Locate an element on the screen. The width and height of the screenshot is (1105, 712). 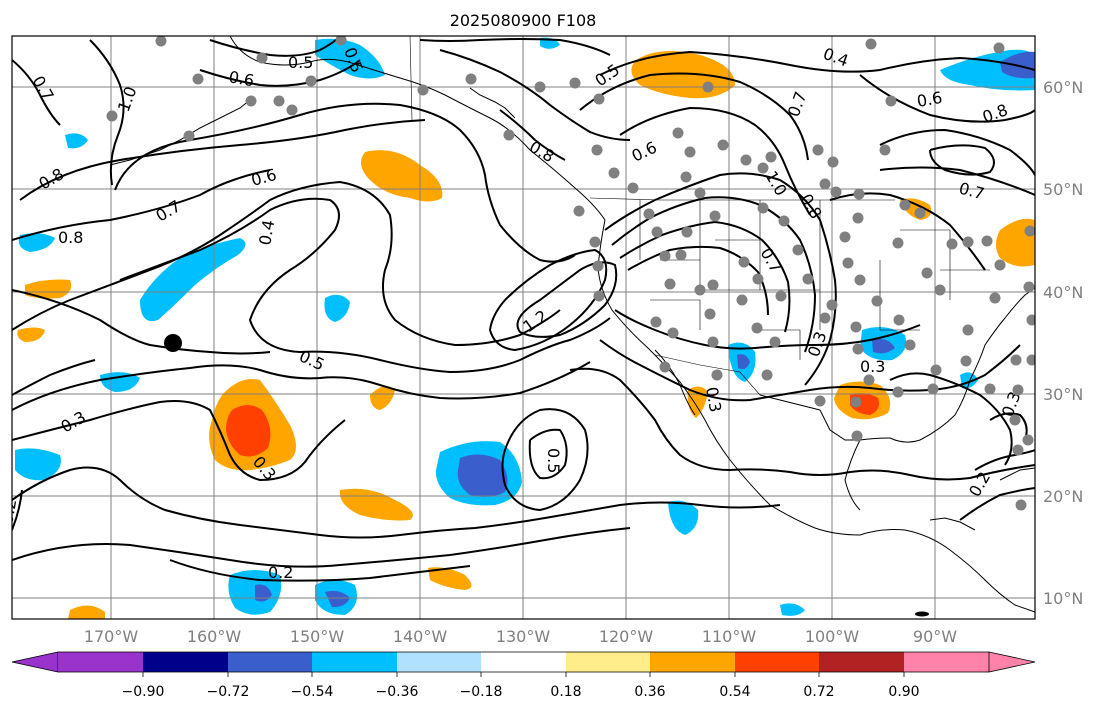
lon-tick-label: 130°W is located at coordinates (523, 636).